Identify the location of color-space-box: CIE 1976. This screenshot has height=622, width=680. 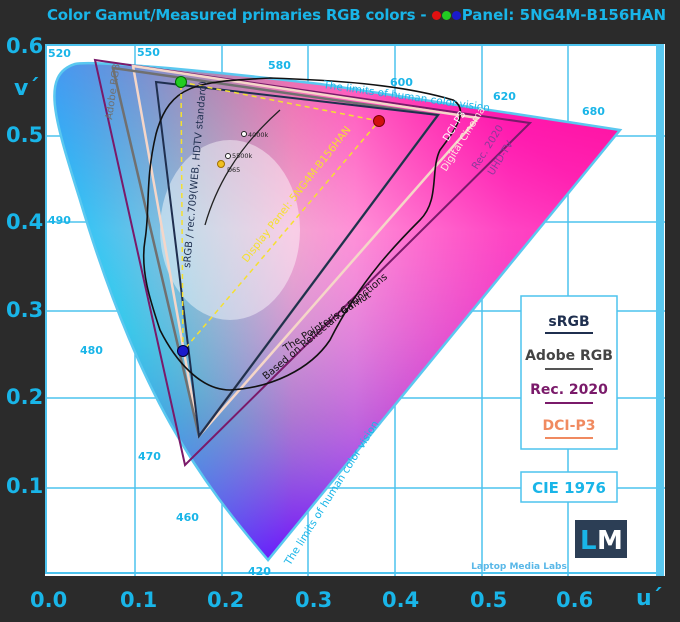
(569, 487).